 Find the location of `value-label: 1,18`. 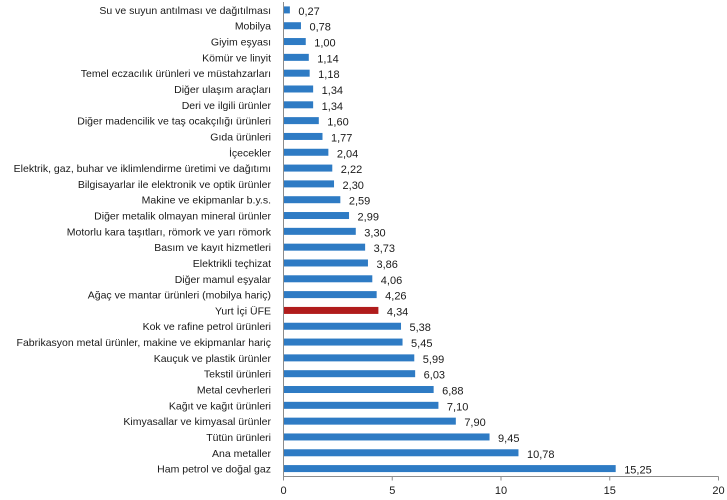

value-label: 1,18 is located at coordinates (328, 75).